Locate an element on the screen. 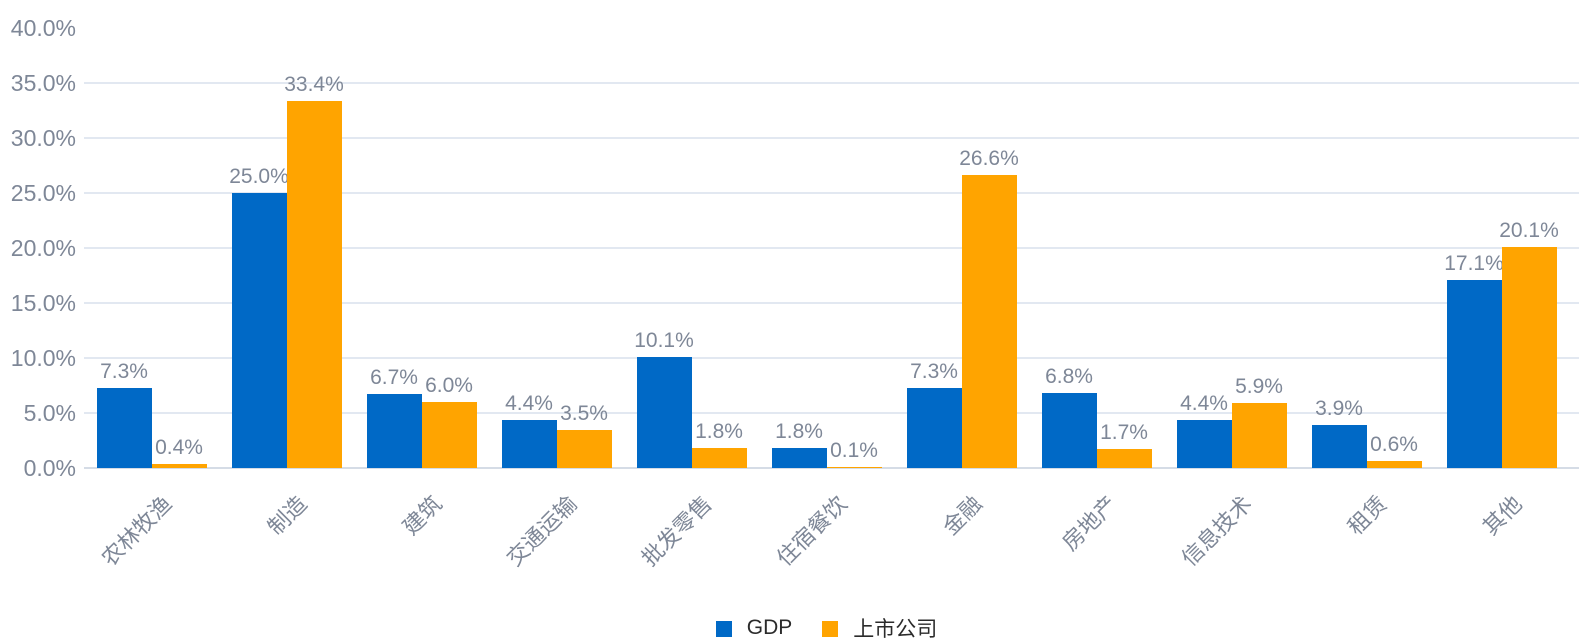 The image size is (1579, 644). bar-value-label: 6.8% is located at coordinates (1069, 377).